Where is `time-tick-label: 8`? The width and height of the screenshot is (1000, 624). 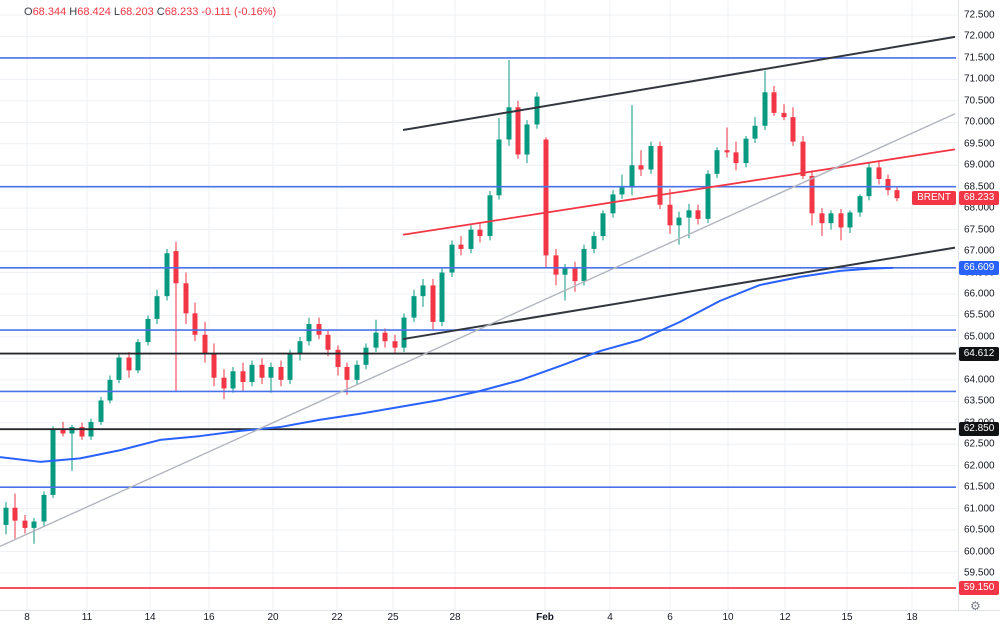
time-tick-label: 8 is located at coordinates (27, 617).